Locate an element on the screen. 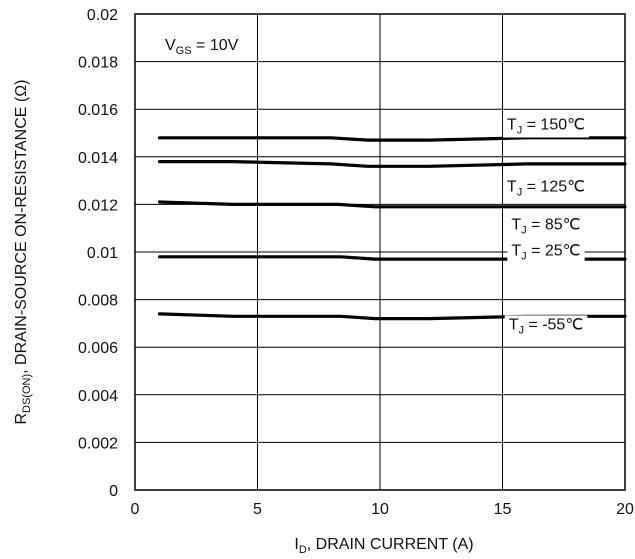  y-tick-label: 0.006 is located at coordinates (98, 348).